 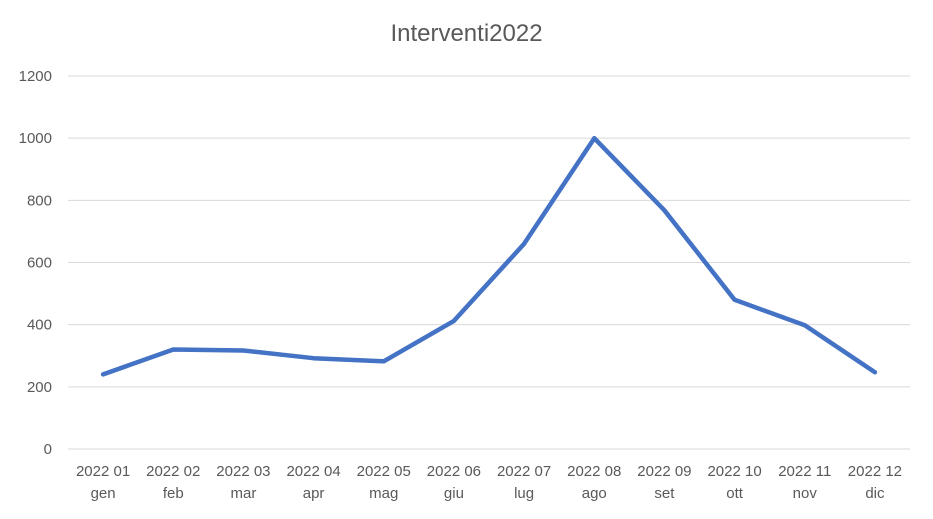 What do you see at coordinates (39, 325) in the screenshot?
I see `y-tick-label: 400` at bounding box center [39, 325].